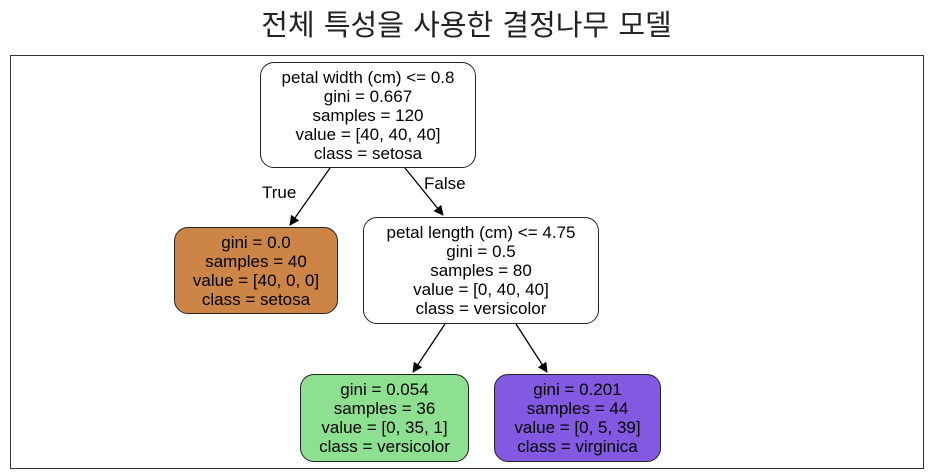 The height and width of the screenshot is (475, 933). I want to click on node-line: gini = 0.667, so click(368, 96).